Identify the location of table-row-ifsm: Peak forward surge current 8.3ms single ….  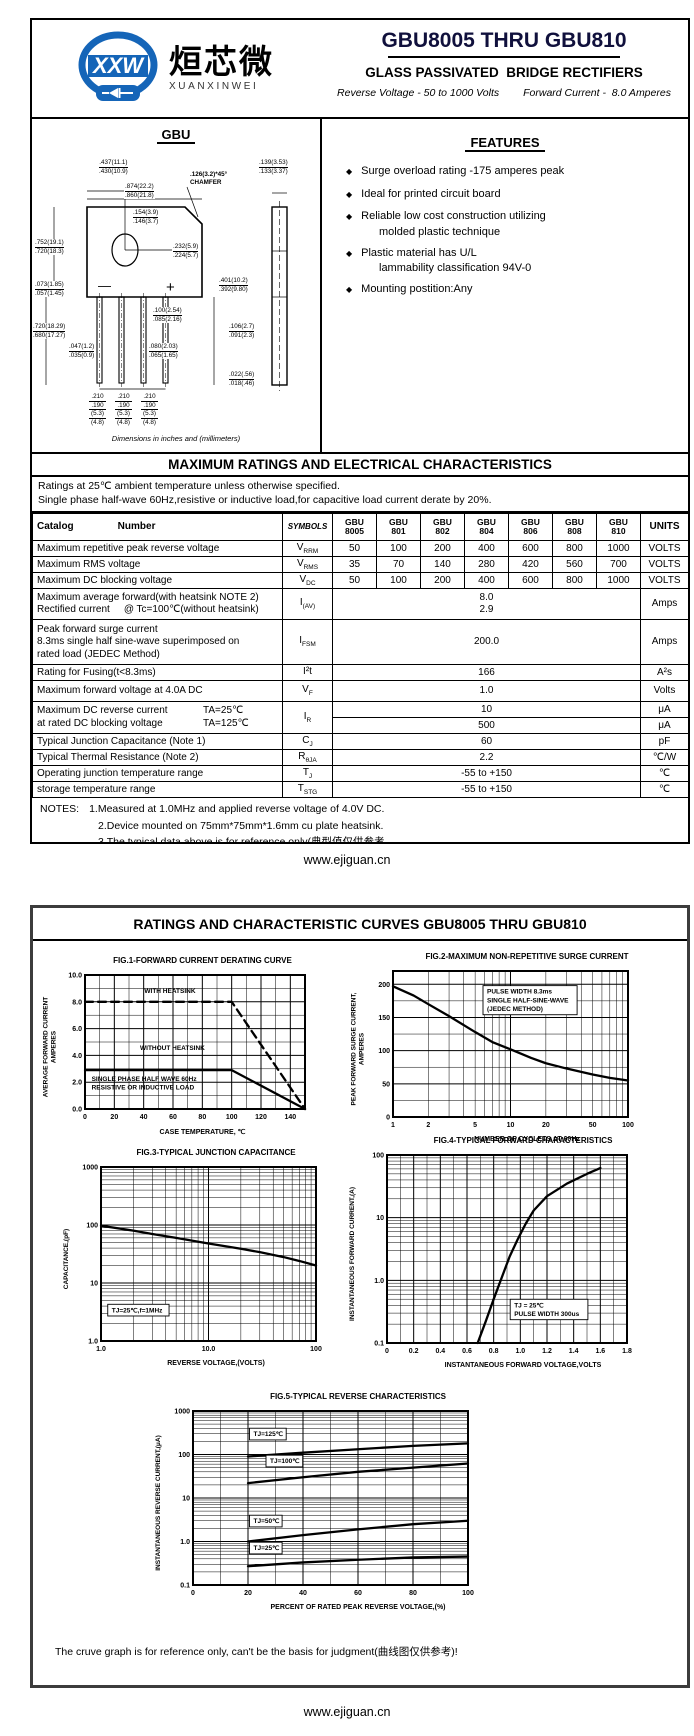
(360, 642).